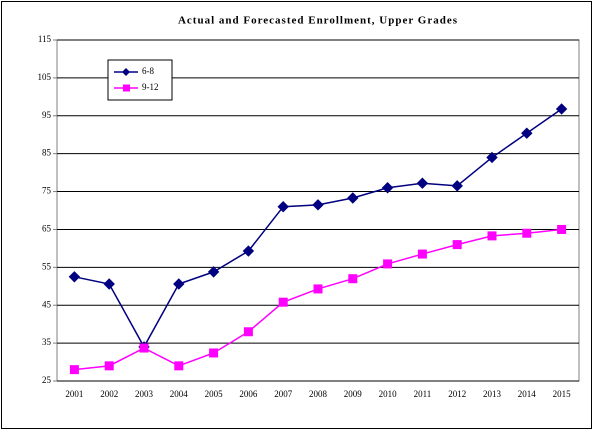 This screenshot has height=436, width=595. I want to click on legend: 6-8 9-12, so click(140, 80).